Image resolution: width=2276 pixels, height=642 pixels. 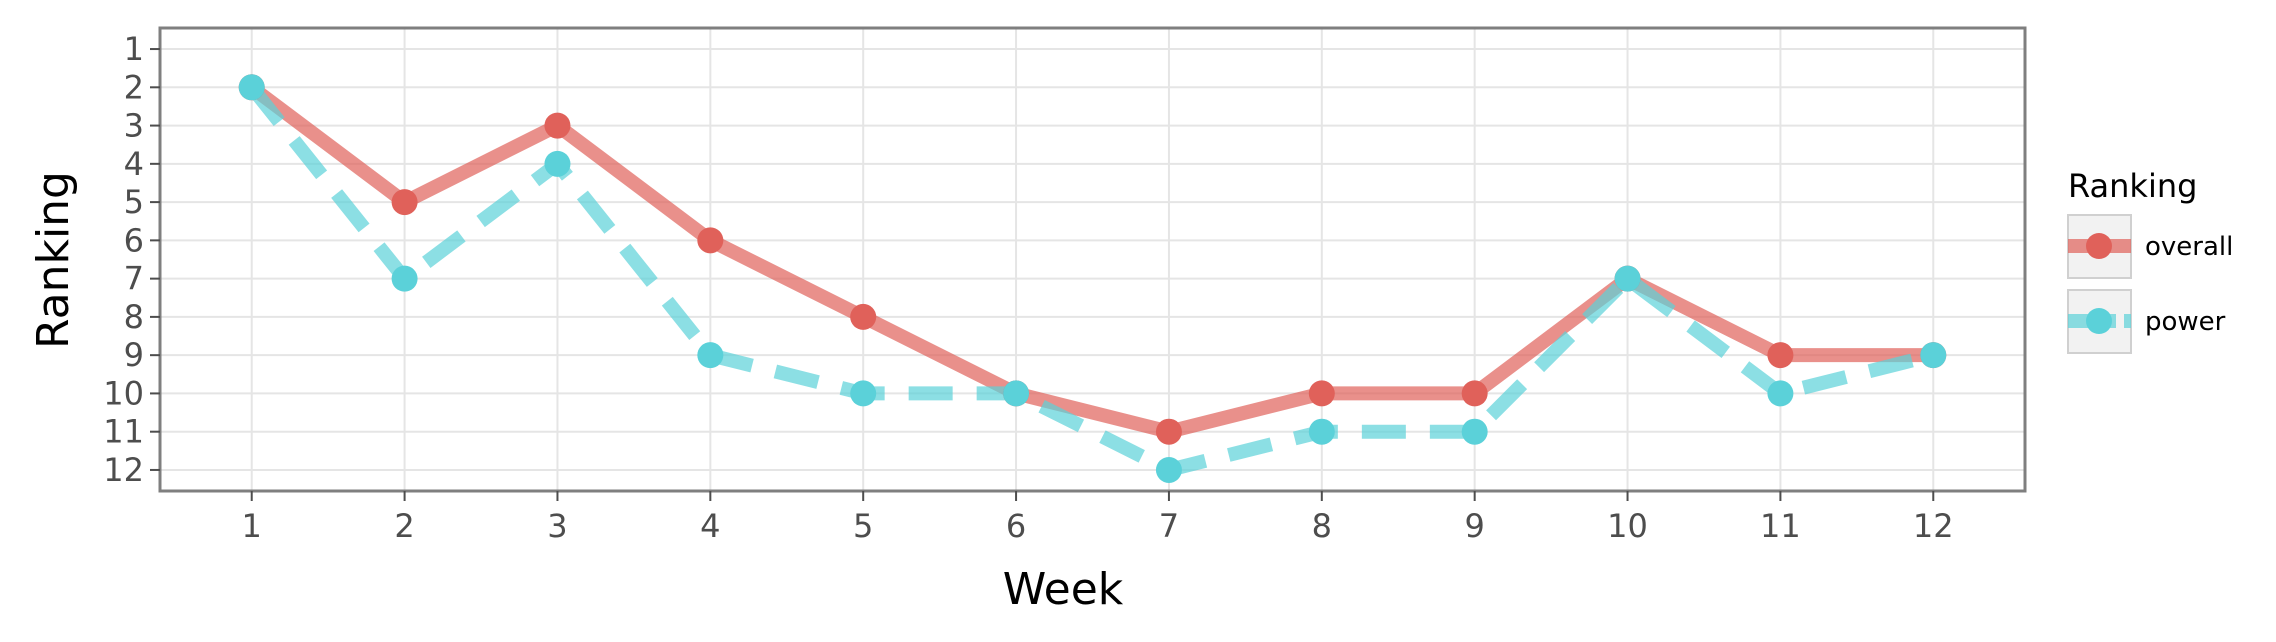 I want to click on legend-label: overall, so click(x=2189, y=247).